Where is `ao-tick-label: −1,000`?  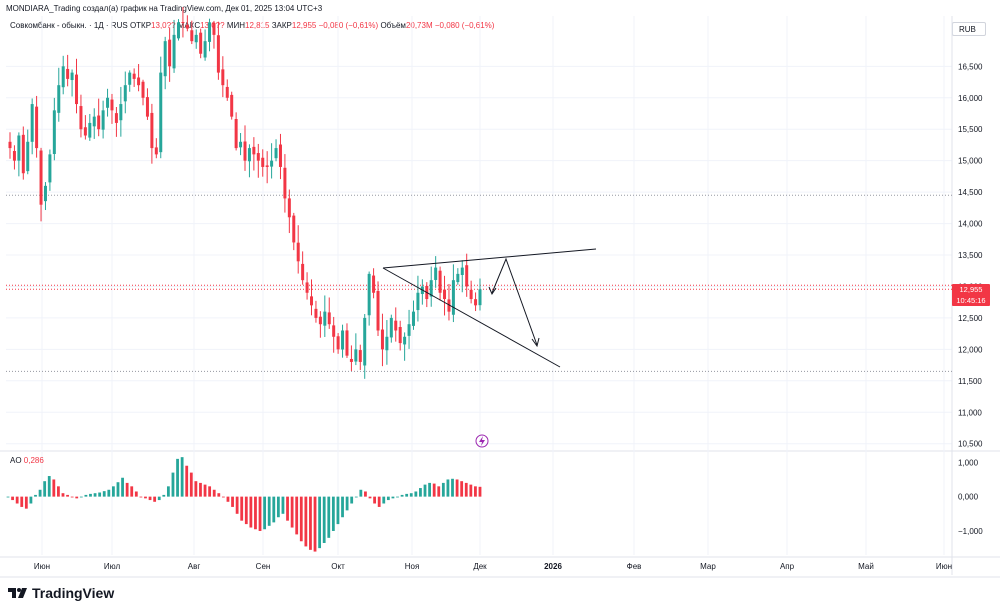
ao-tick-label: −1,000 is located at coordinates (970, 531).